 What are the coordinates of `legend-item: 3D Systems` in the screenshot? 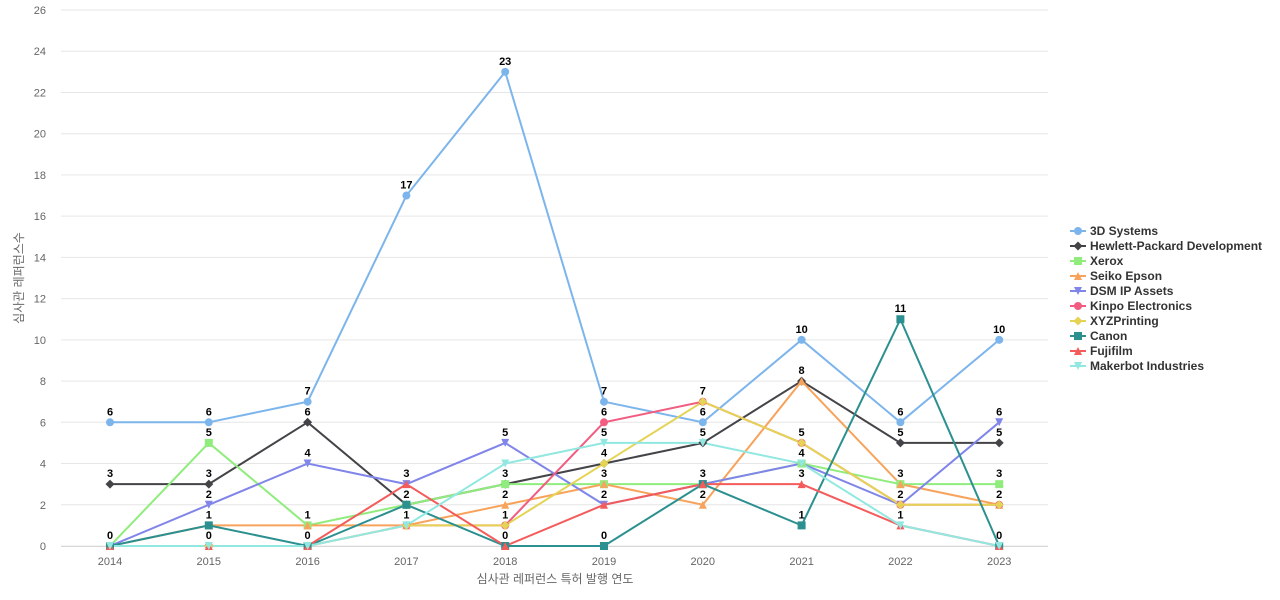 It's located at (1114, 231).